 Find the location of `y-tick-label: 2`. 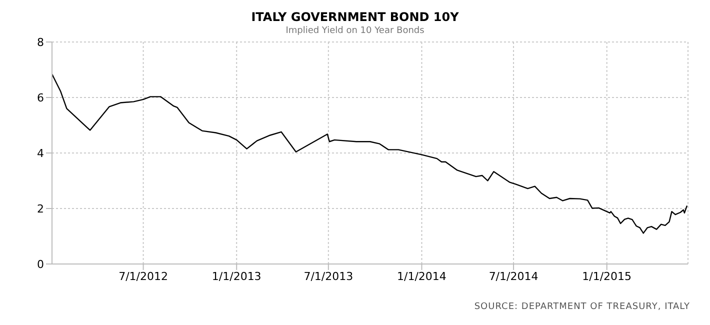

y-tick-label: 2 is located at coordinates (40, 209).